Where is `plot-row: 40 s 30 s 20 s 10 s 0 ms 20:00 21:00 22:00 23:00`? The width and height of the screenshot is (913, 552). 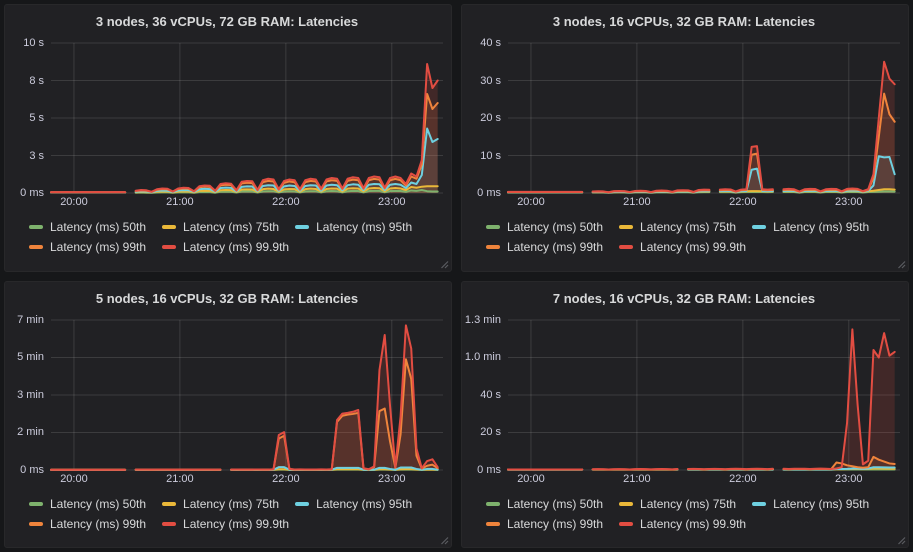
plot-row: 40 s 30 s 20 s 10 s 0 ms 20:00 21:00 22:00 23:00 is located at coordinates (684, 122).